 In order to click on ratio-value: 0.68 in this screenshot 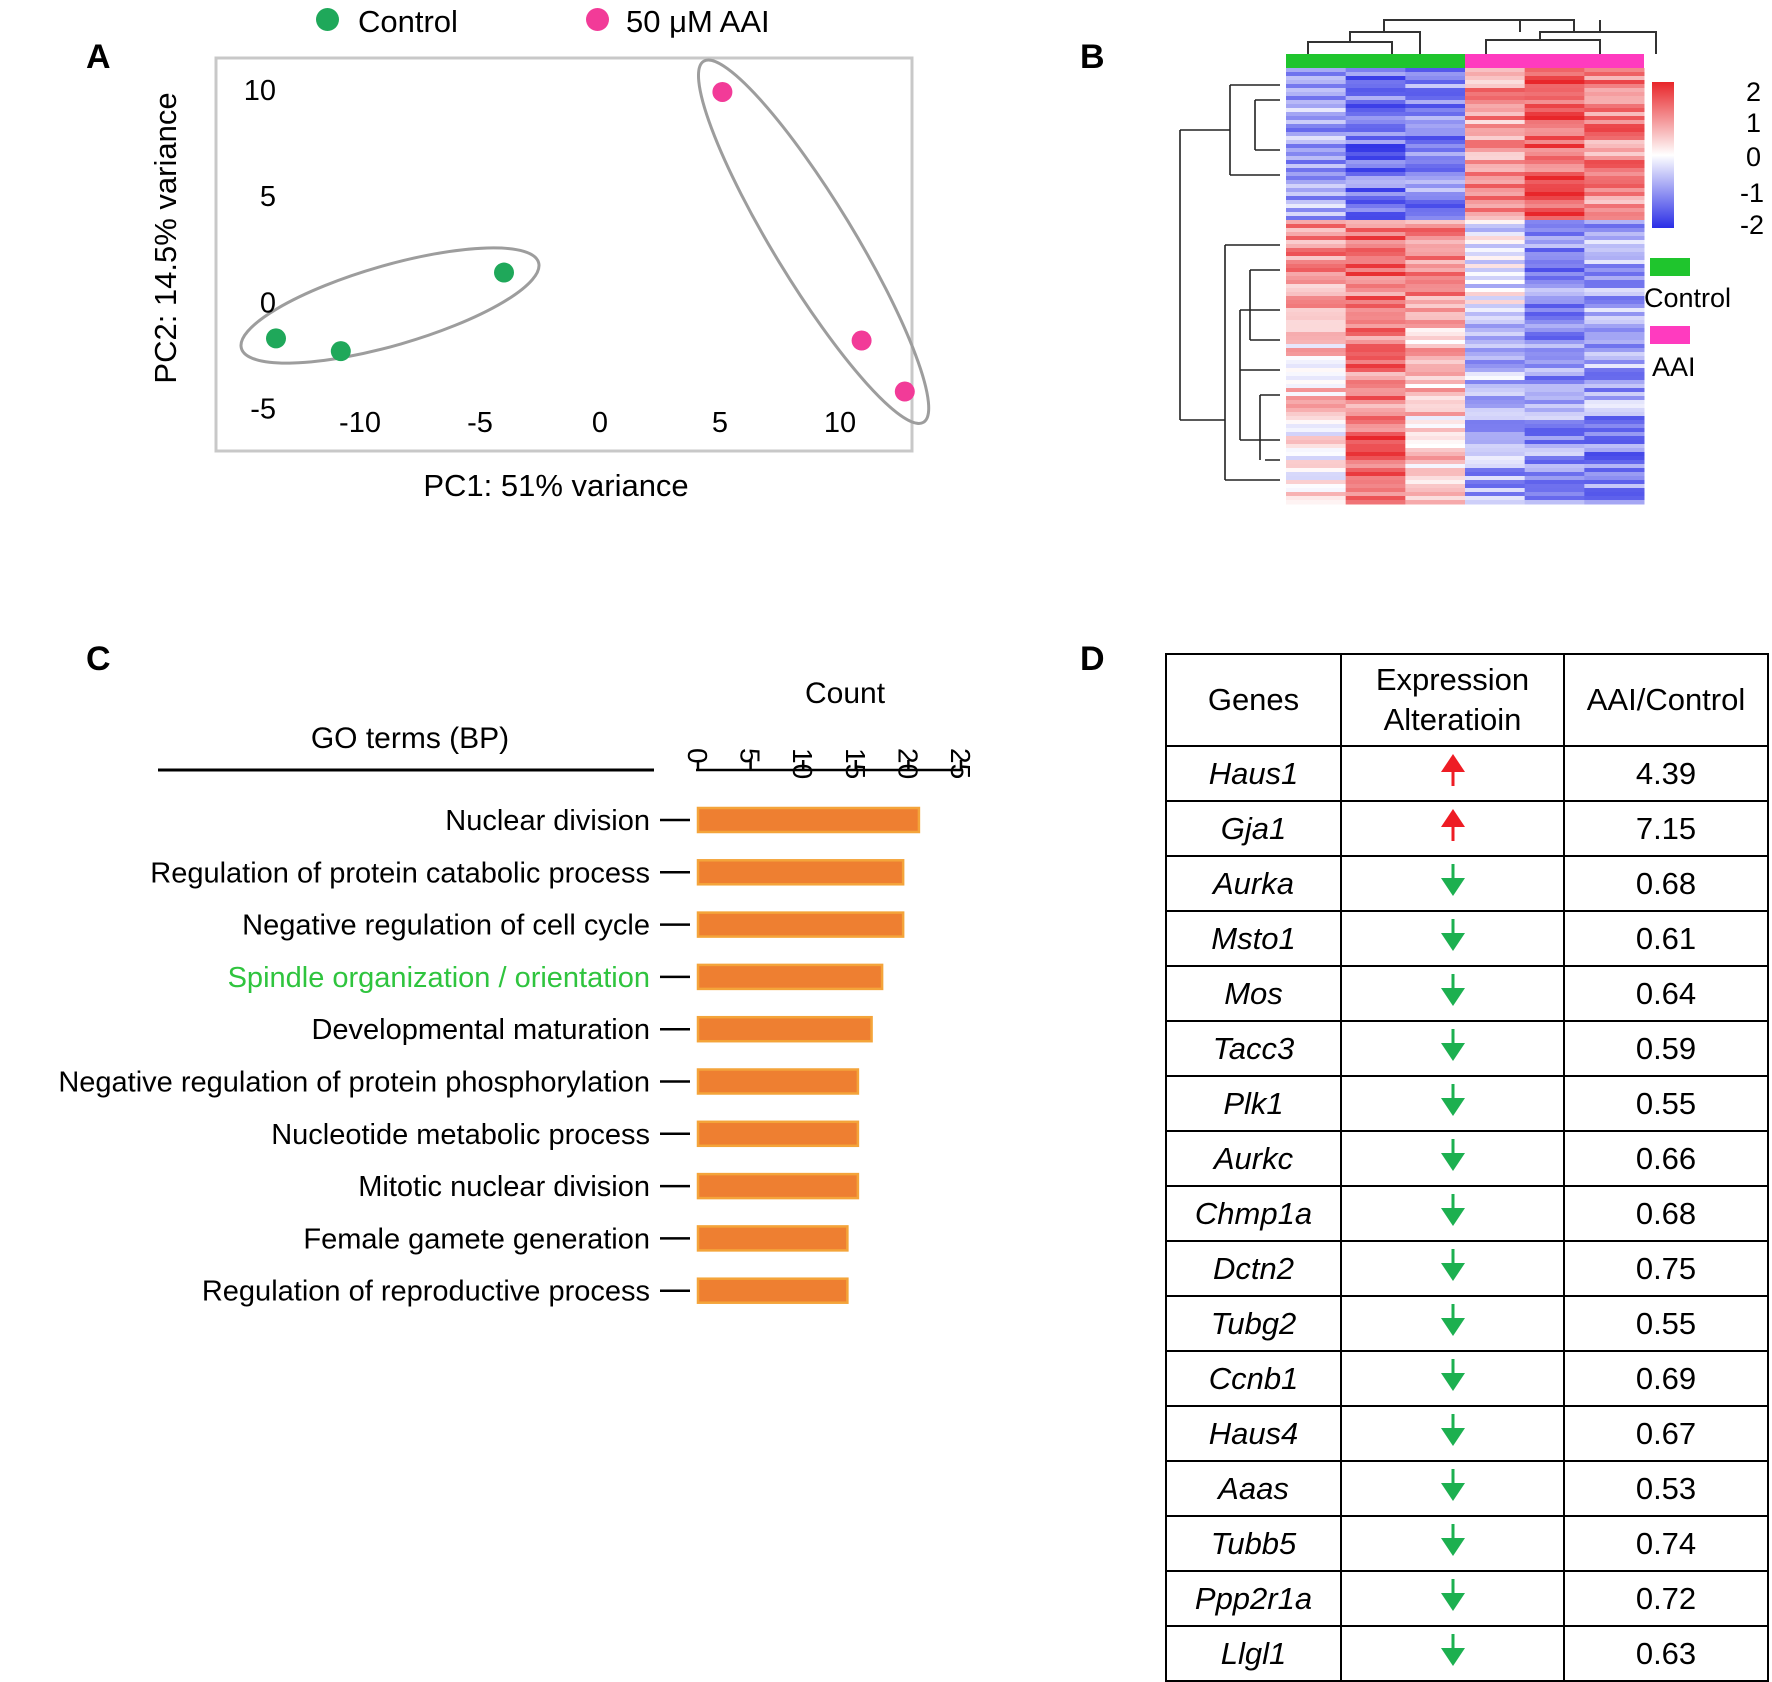, I will do `click(1666, 883)`.